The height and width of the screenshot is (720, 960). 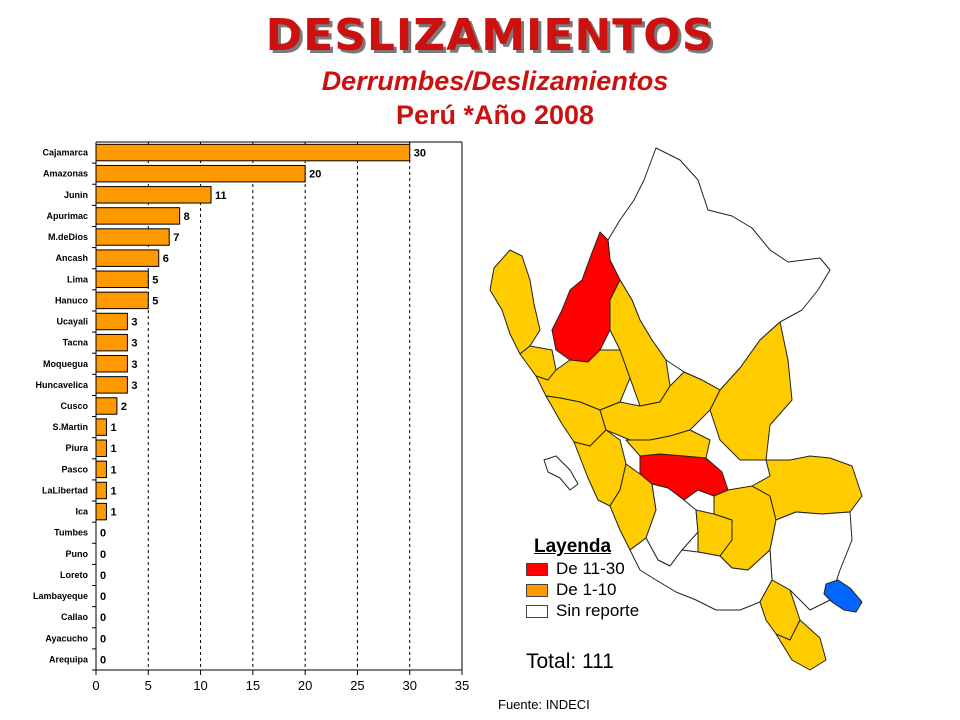 What do you see at coordinates (77, 554) in the screenshot?
I see `category-label: Puno` at bounding box center [77, 554].